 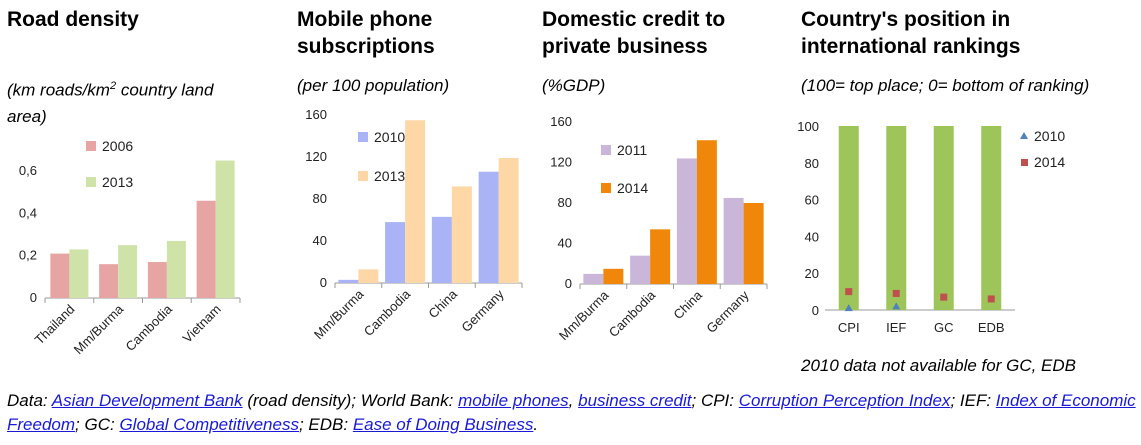 I want to click on mobile-bar-2010, so click(x=348, y=281).